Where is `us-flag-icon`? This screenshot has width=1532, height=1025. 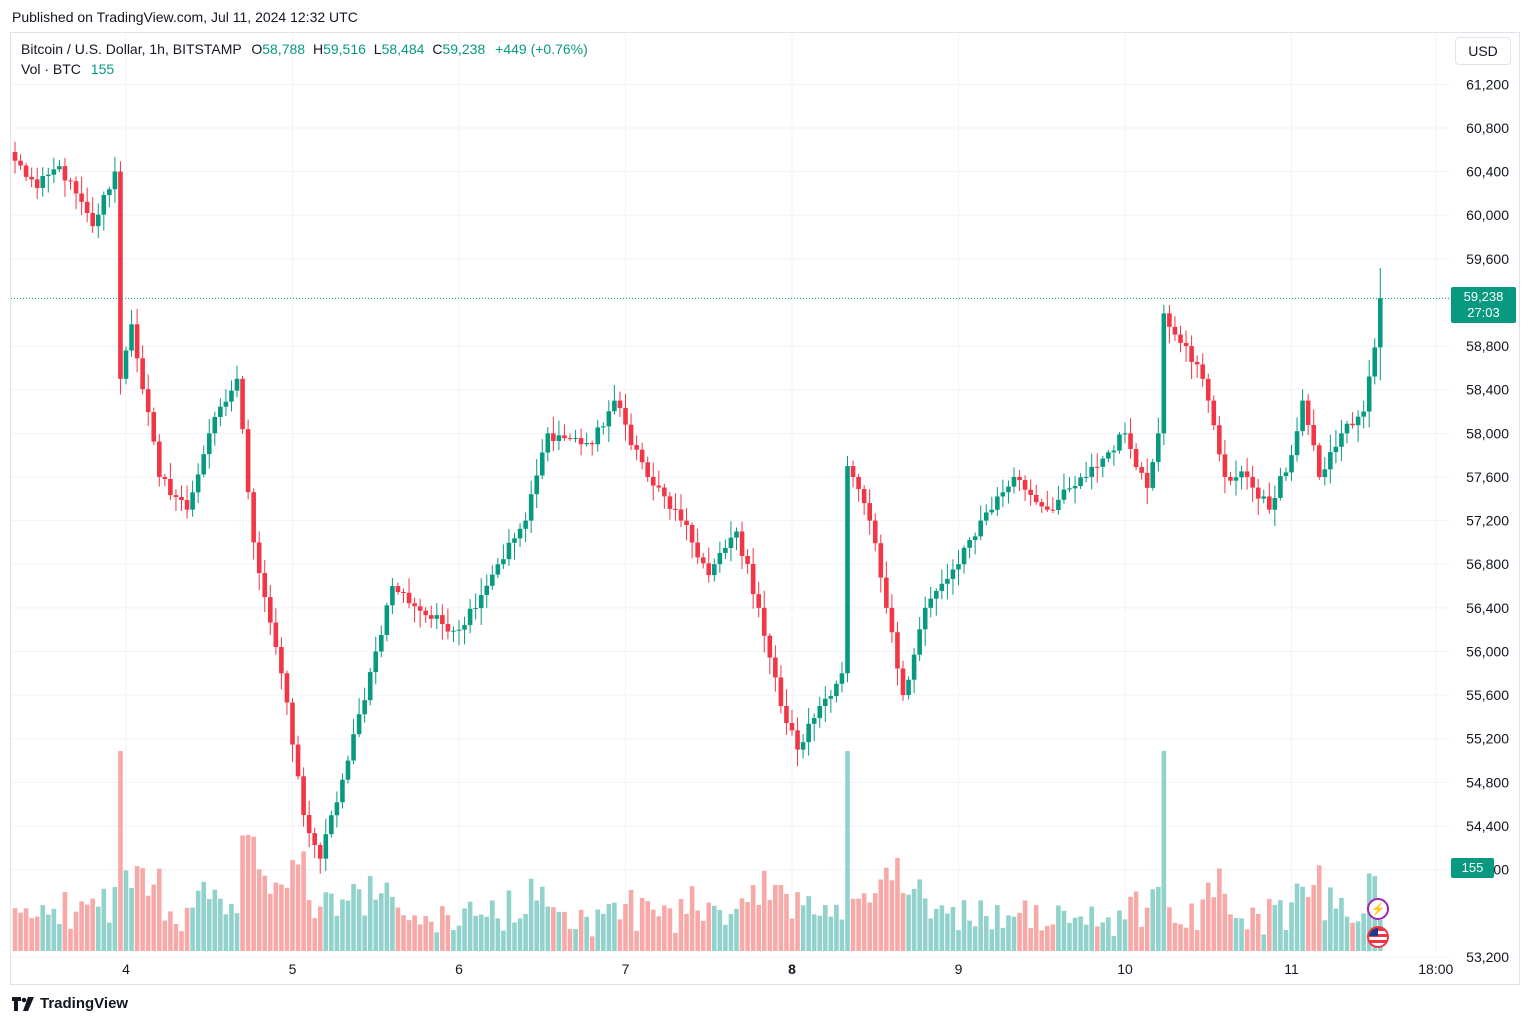 us-flag-icon is located at coordinates (1378, 937).